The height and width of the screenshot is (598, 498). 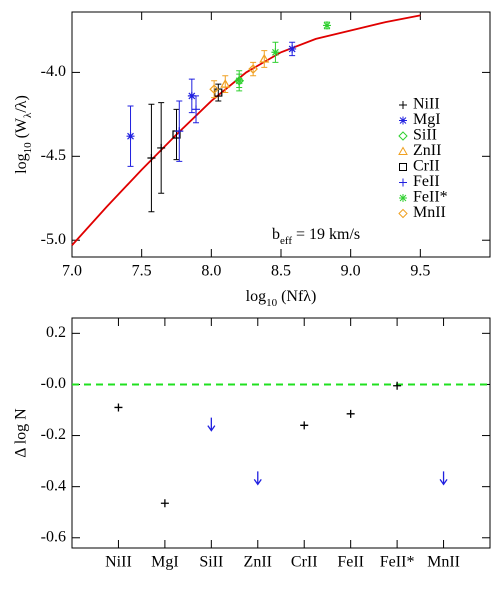 I want to click on annotation-part: = 19 km/s, so click(x=326, y=234).